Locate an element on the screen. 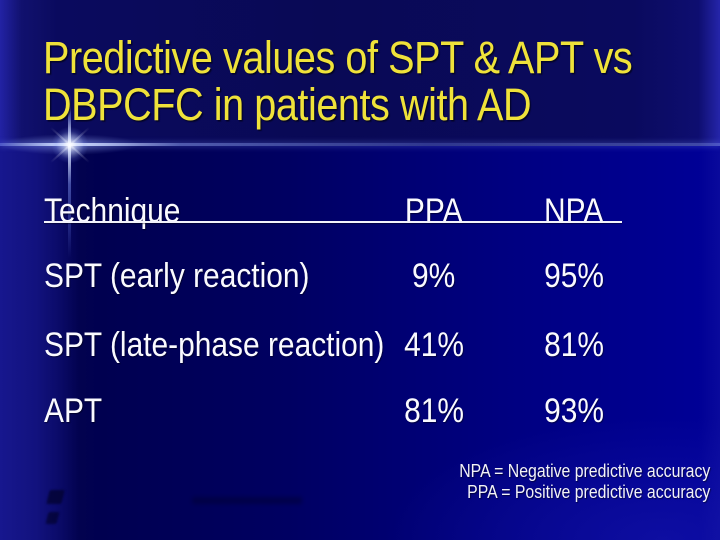  technique-cell: APT is located at coordinates (73, 411).